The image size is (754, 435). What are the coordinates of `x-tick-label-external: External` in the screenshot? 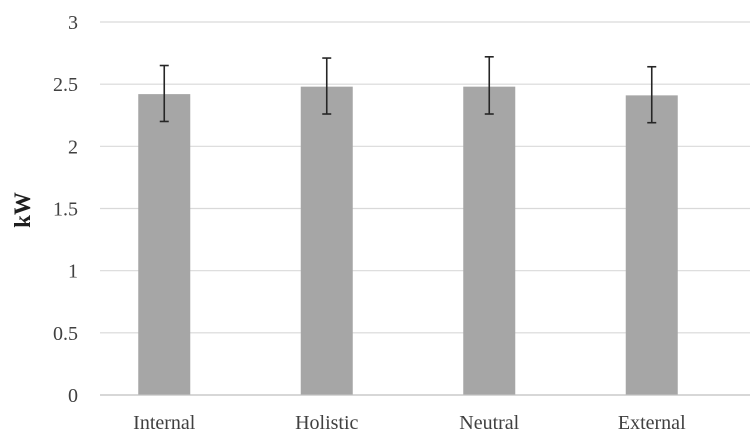 It's located at (652, 423).